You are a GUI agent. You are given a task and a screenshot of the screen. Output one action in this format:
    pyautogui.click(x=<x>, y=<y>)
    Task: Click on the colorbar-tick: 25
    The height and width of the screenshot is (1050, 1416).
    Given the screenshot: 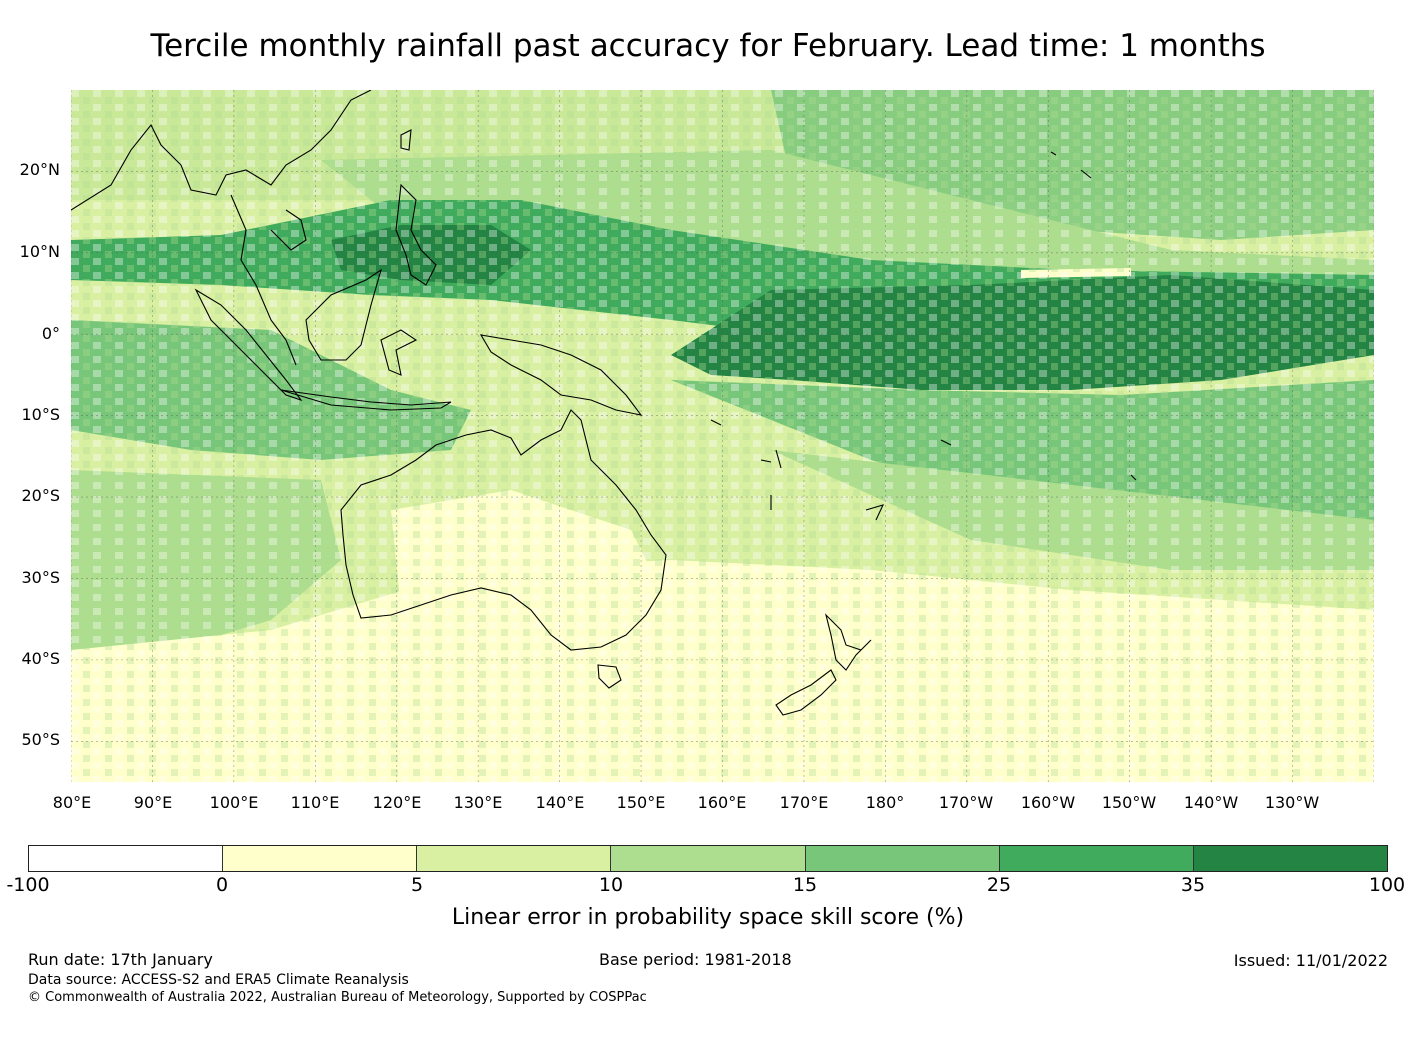 What is the action you would take?
    pyautogui.click(x=999, y=885)
    